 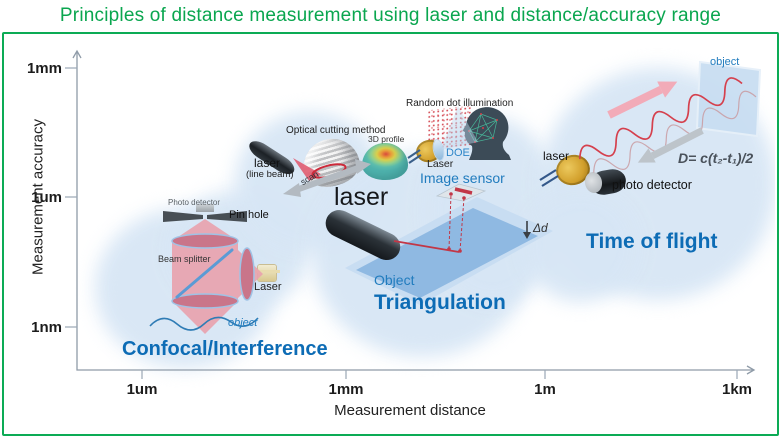 What do you see at coordinates (540, 228) in the screenshot?
I see `delta-d-label: Δd` at bounding box center [540, 228].